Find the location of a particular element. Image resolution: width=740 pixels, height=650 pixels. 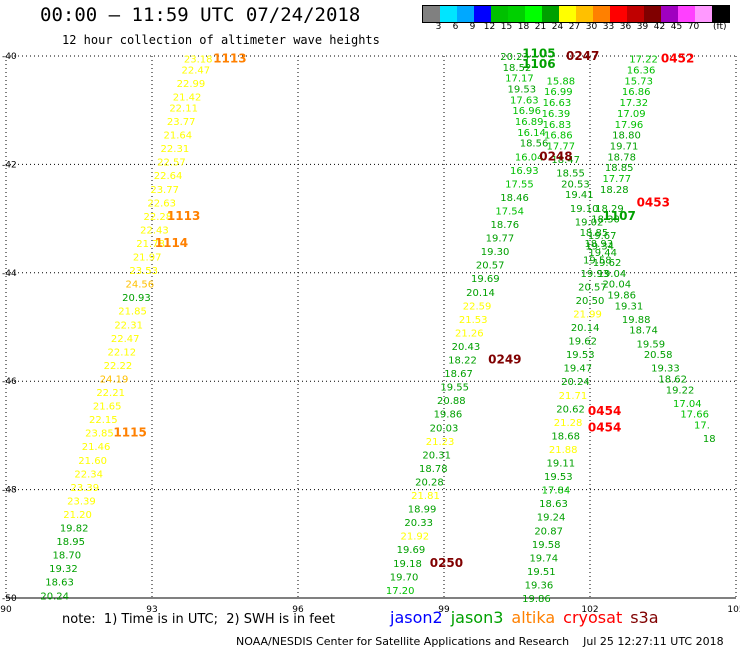

wave-height-point: 19.70 is located at coordinates (404, 577).